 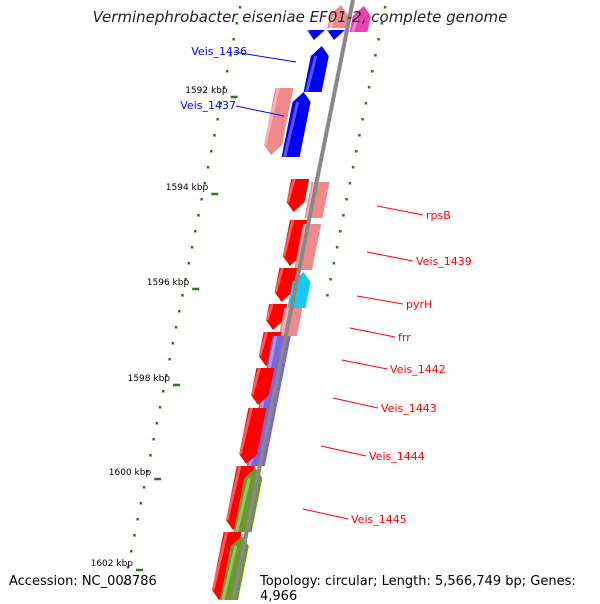 I want to click on gene-label: pyrH, so click(x=419, y=304).